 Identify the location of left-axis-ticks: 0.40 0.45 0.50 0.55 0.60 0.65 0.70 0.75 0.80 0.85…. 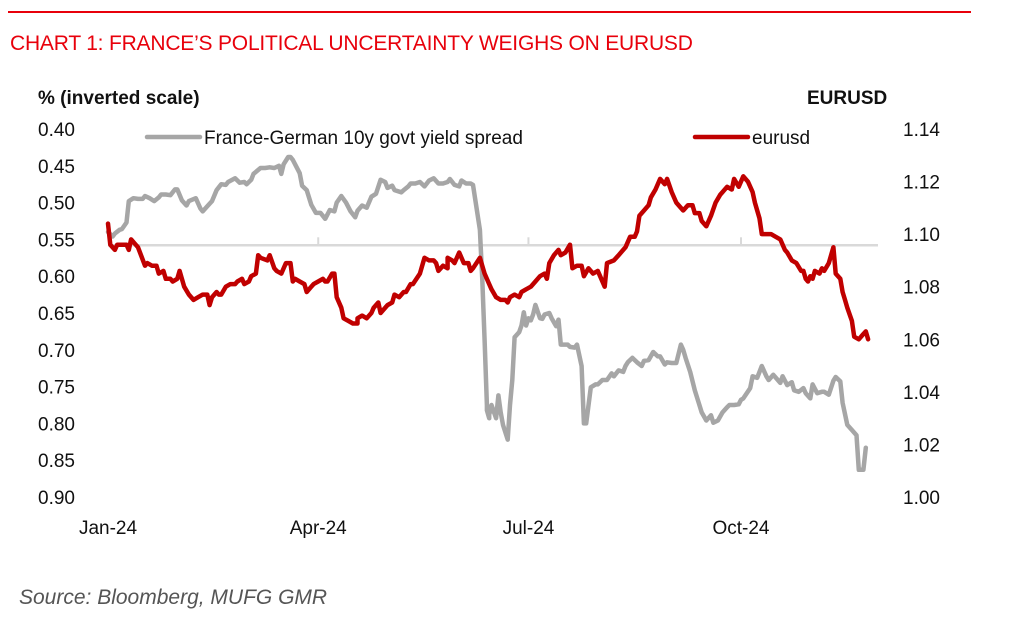
(56, 314).